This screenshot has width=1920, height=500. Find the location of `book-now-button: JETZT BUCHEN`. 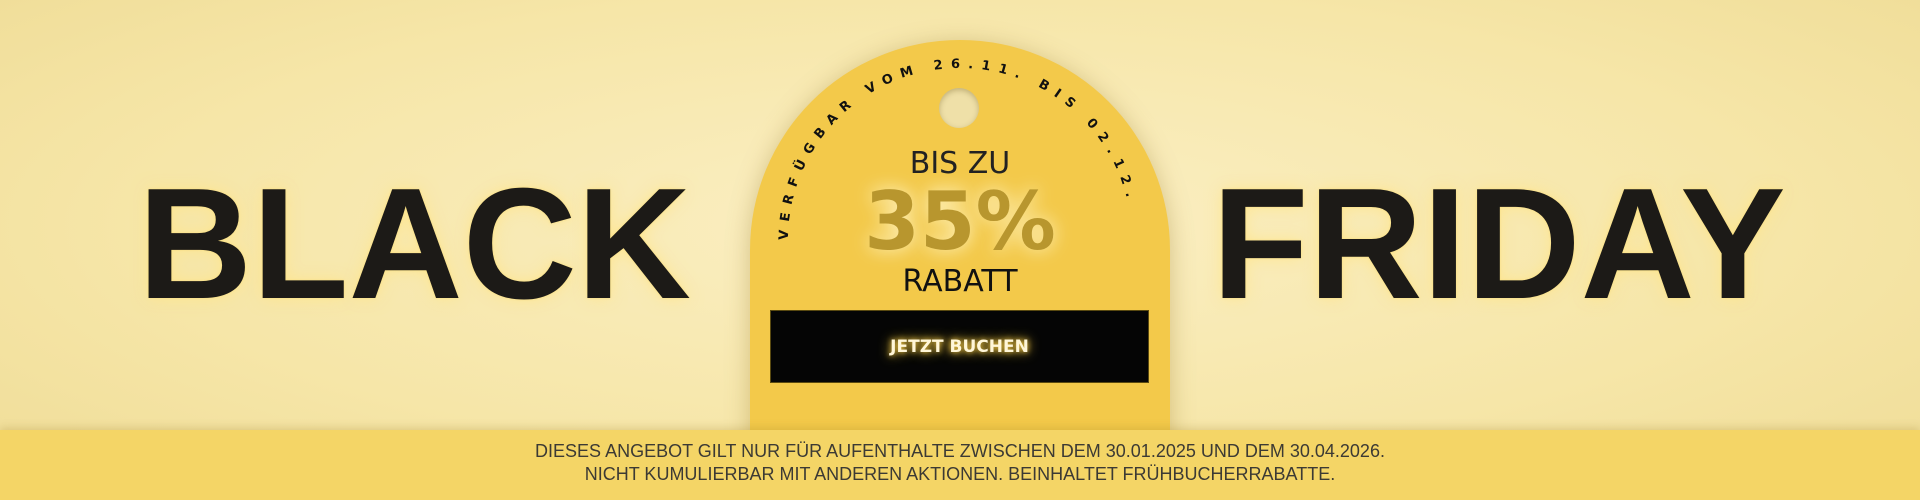

book-now-button: JETZT BUCHEN is located at coordinates (959, 346).